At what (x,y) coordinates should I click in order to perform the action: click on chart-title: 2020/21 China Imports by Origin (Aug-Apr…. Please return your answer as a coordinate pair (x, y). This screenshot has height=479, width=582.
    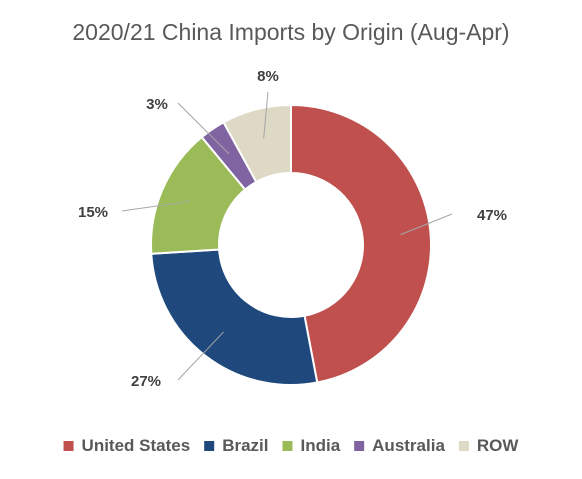
    Looking at the image, I should click on (290, 32).